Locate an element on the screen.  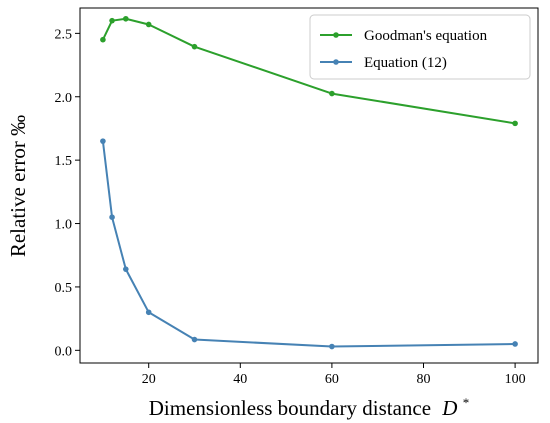
x-axis-symbol: D is located at coordinates (449, 408).